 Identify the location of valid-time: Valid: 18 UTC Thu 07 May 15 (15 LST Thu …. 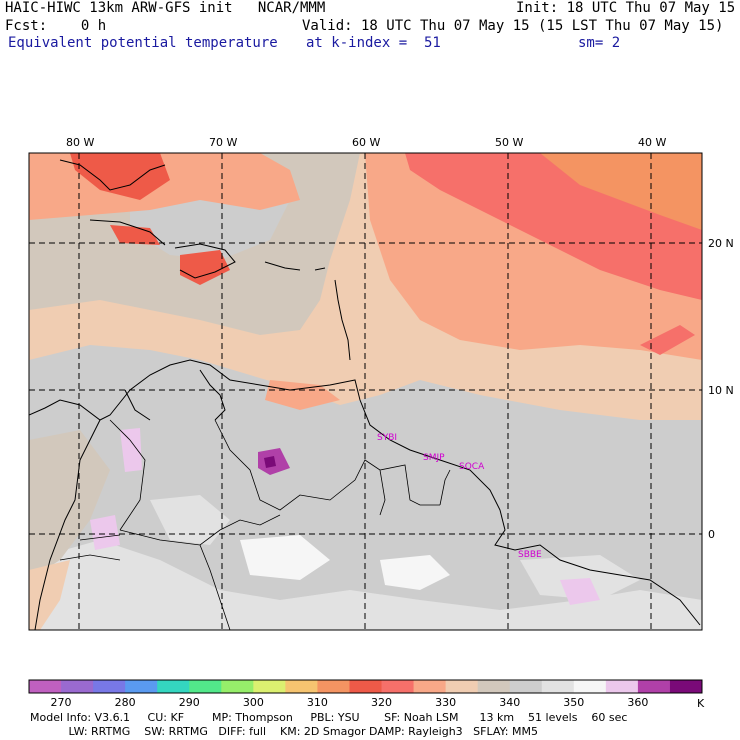
(513, 26).